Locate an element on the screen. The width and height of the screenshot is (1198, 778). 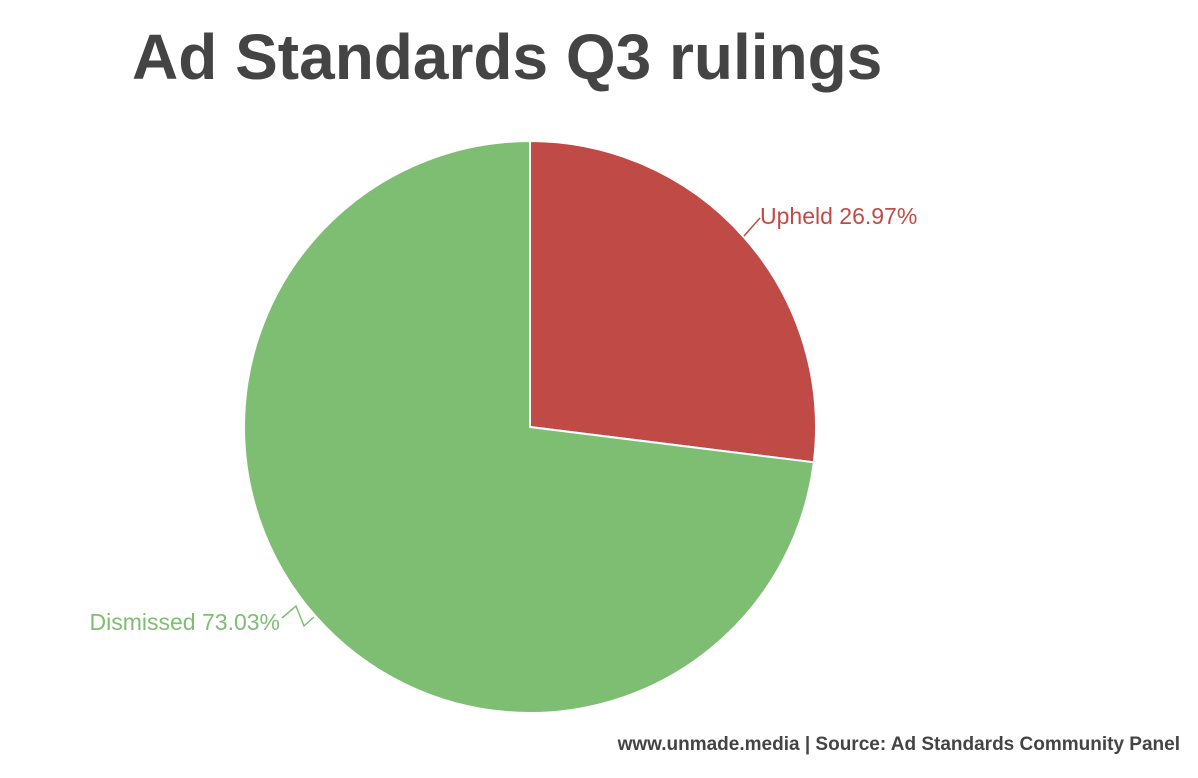
leader-line-dismissed is located at coordinates (298, 616).